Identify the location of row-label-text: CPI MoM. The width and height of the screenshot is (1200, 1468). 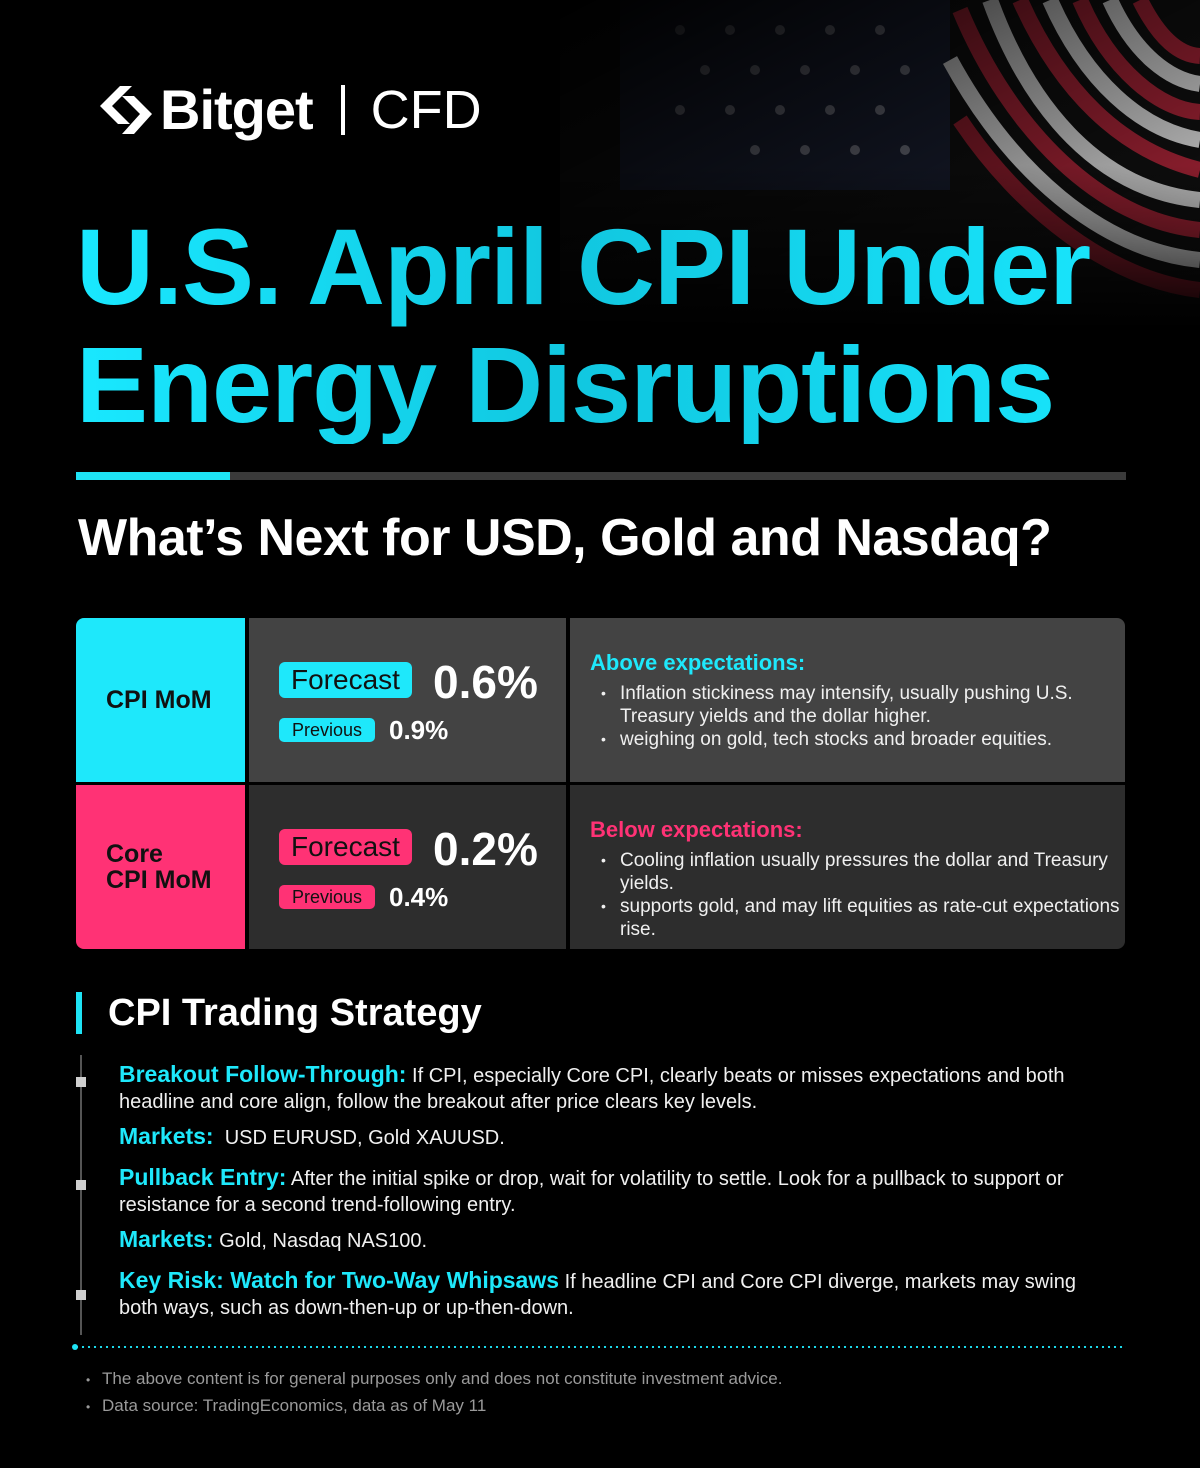
(159, 700).